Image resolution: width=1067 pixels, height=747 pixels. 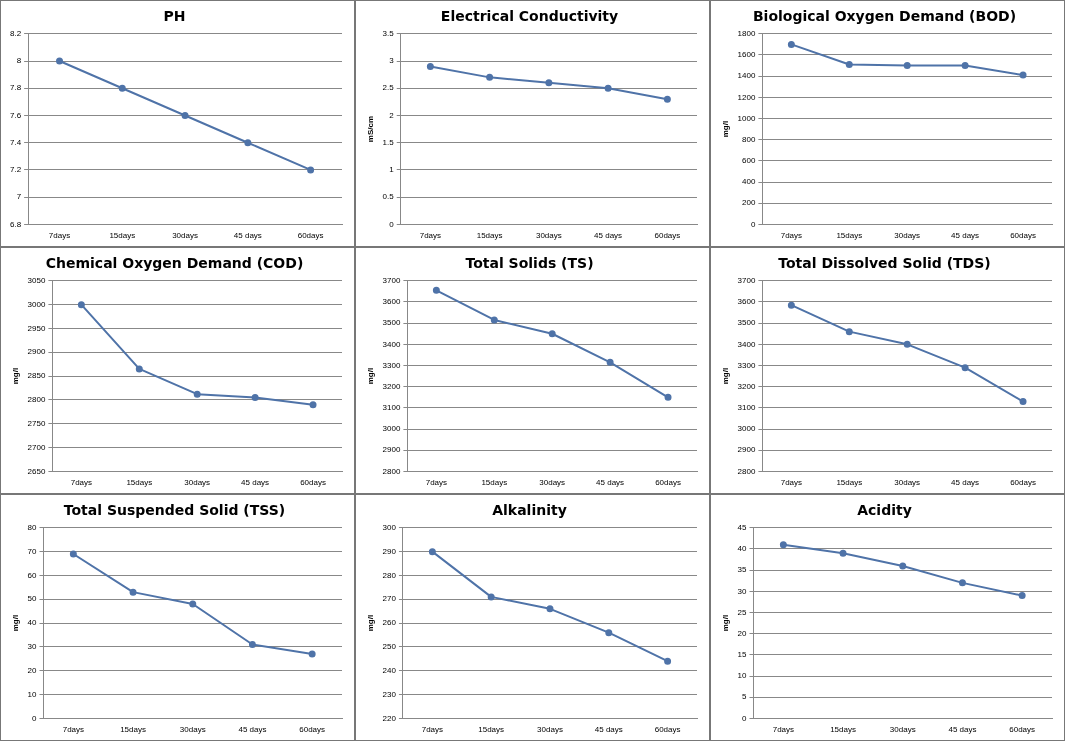 I want to click on y-tick-label: 270, so click(x=389, y=599).